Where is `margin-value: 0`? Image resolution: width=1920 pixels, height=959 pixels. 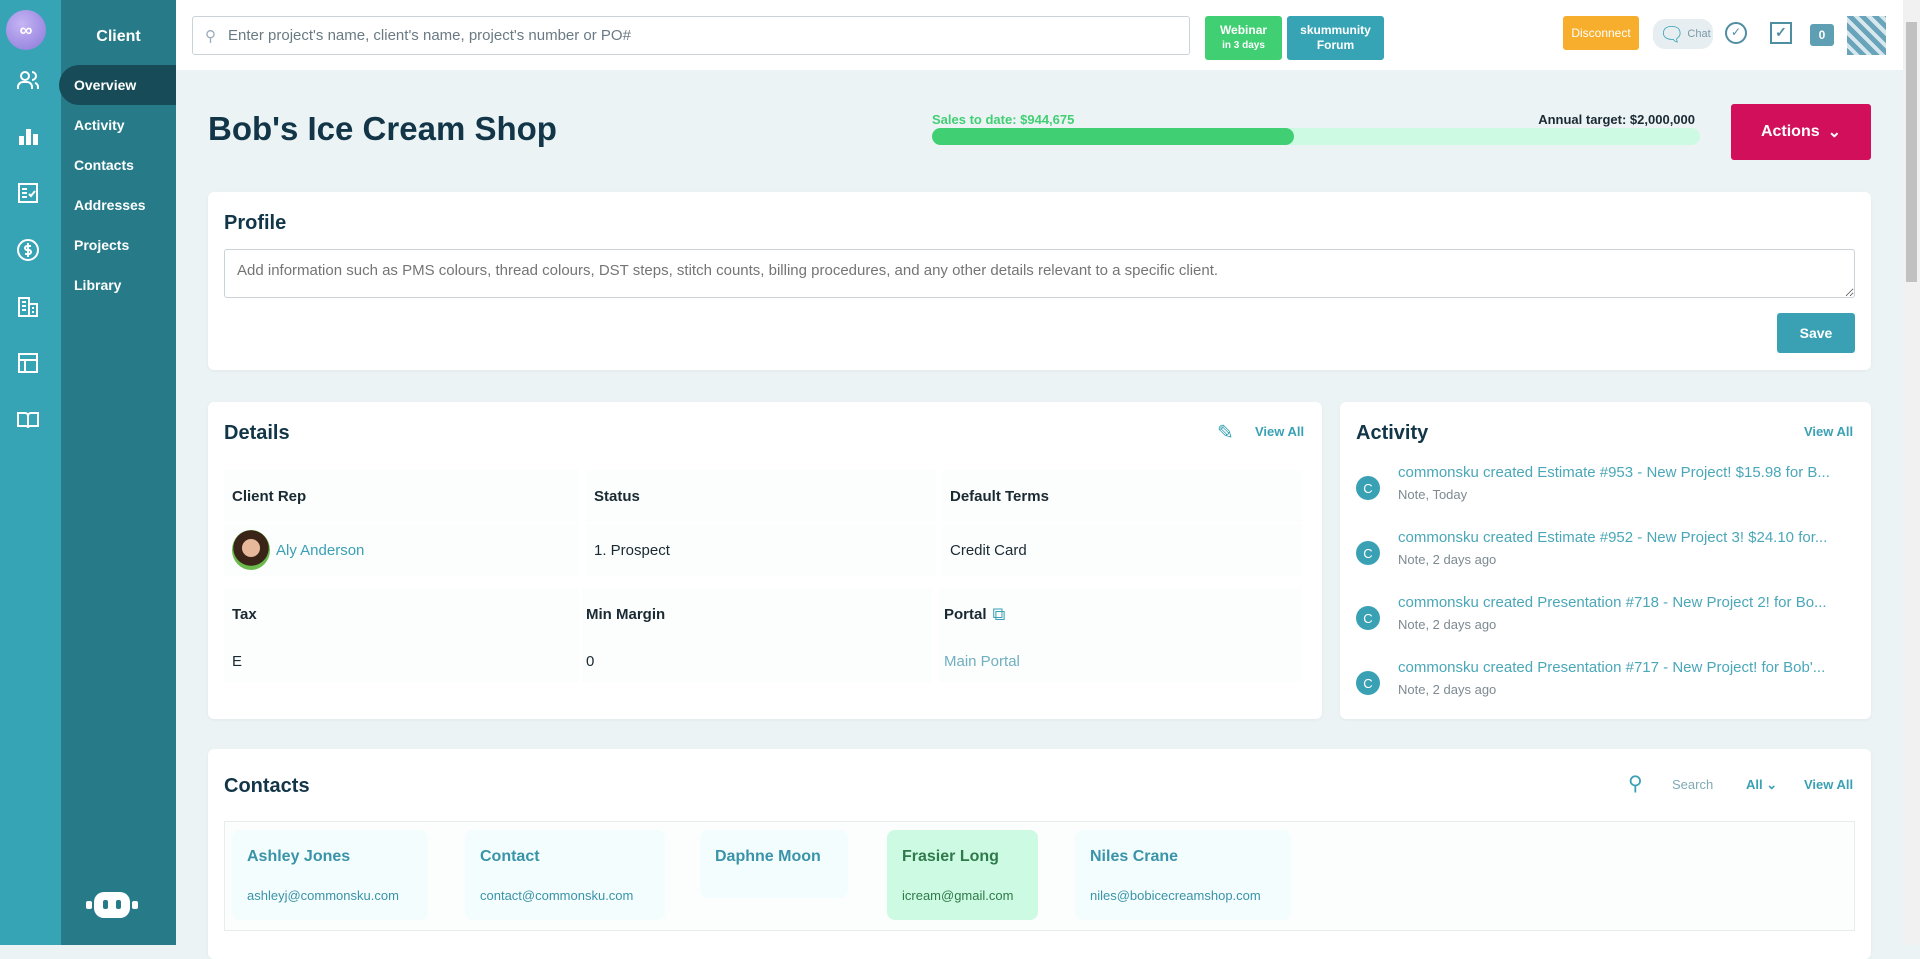 margin-value: 0 is located at coordinates (757, 661).